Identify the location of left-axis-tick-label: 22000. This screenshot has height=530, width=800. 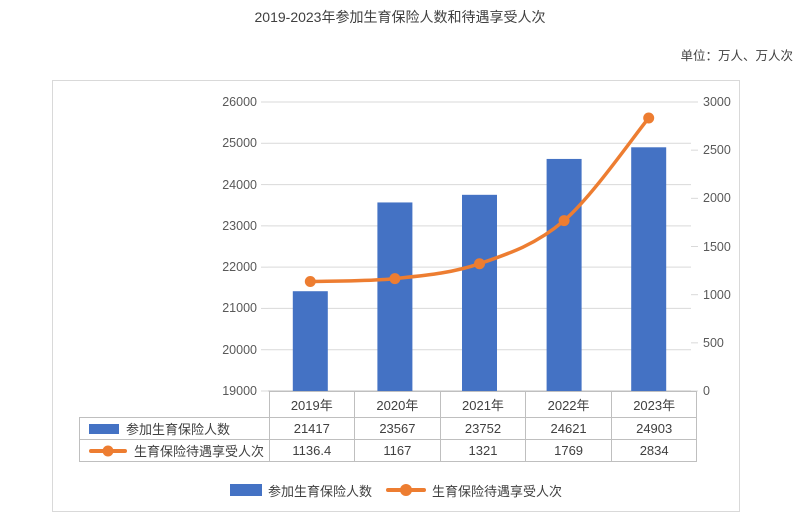
(239, 267).